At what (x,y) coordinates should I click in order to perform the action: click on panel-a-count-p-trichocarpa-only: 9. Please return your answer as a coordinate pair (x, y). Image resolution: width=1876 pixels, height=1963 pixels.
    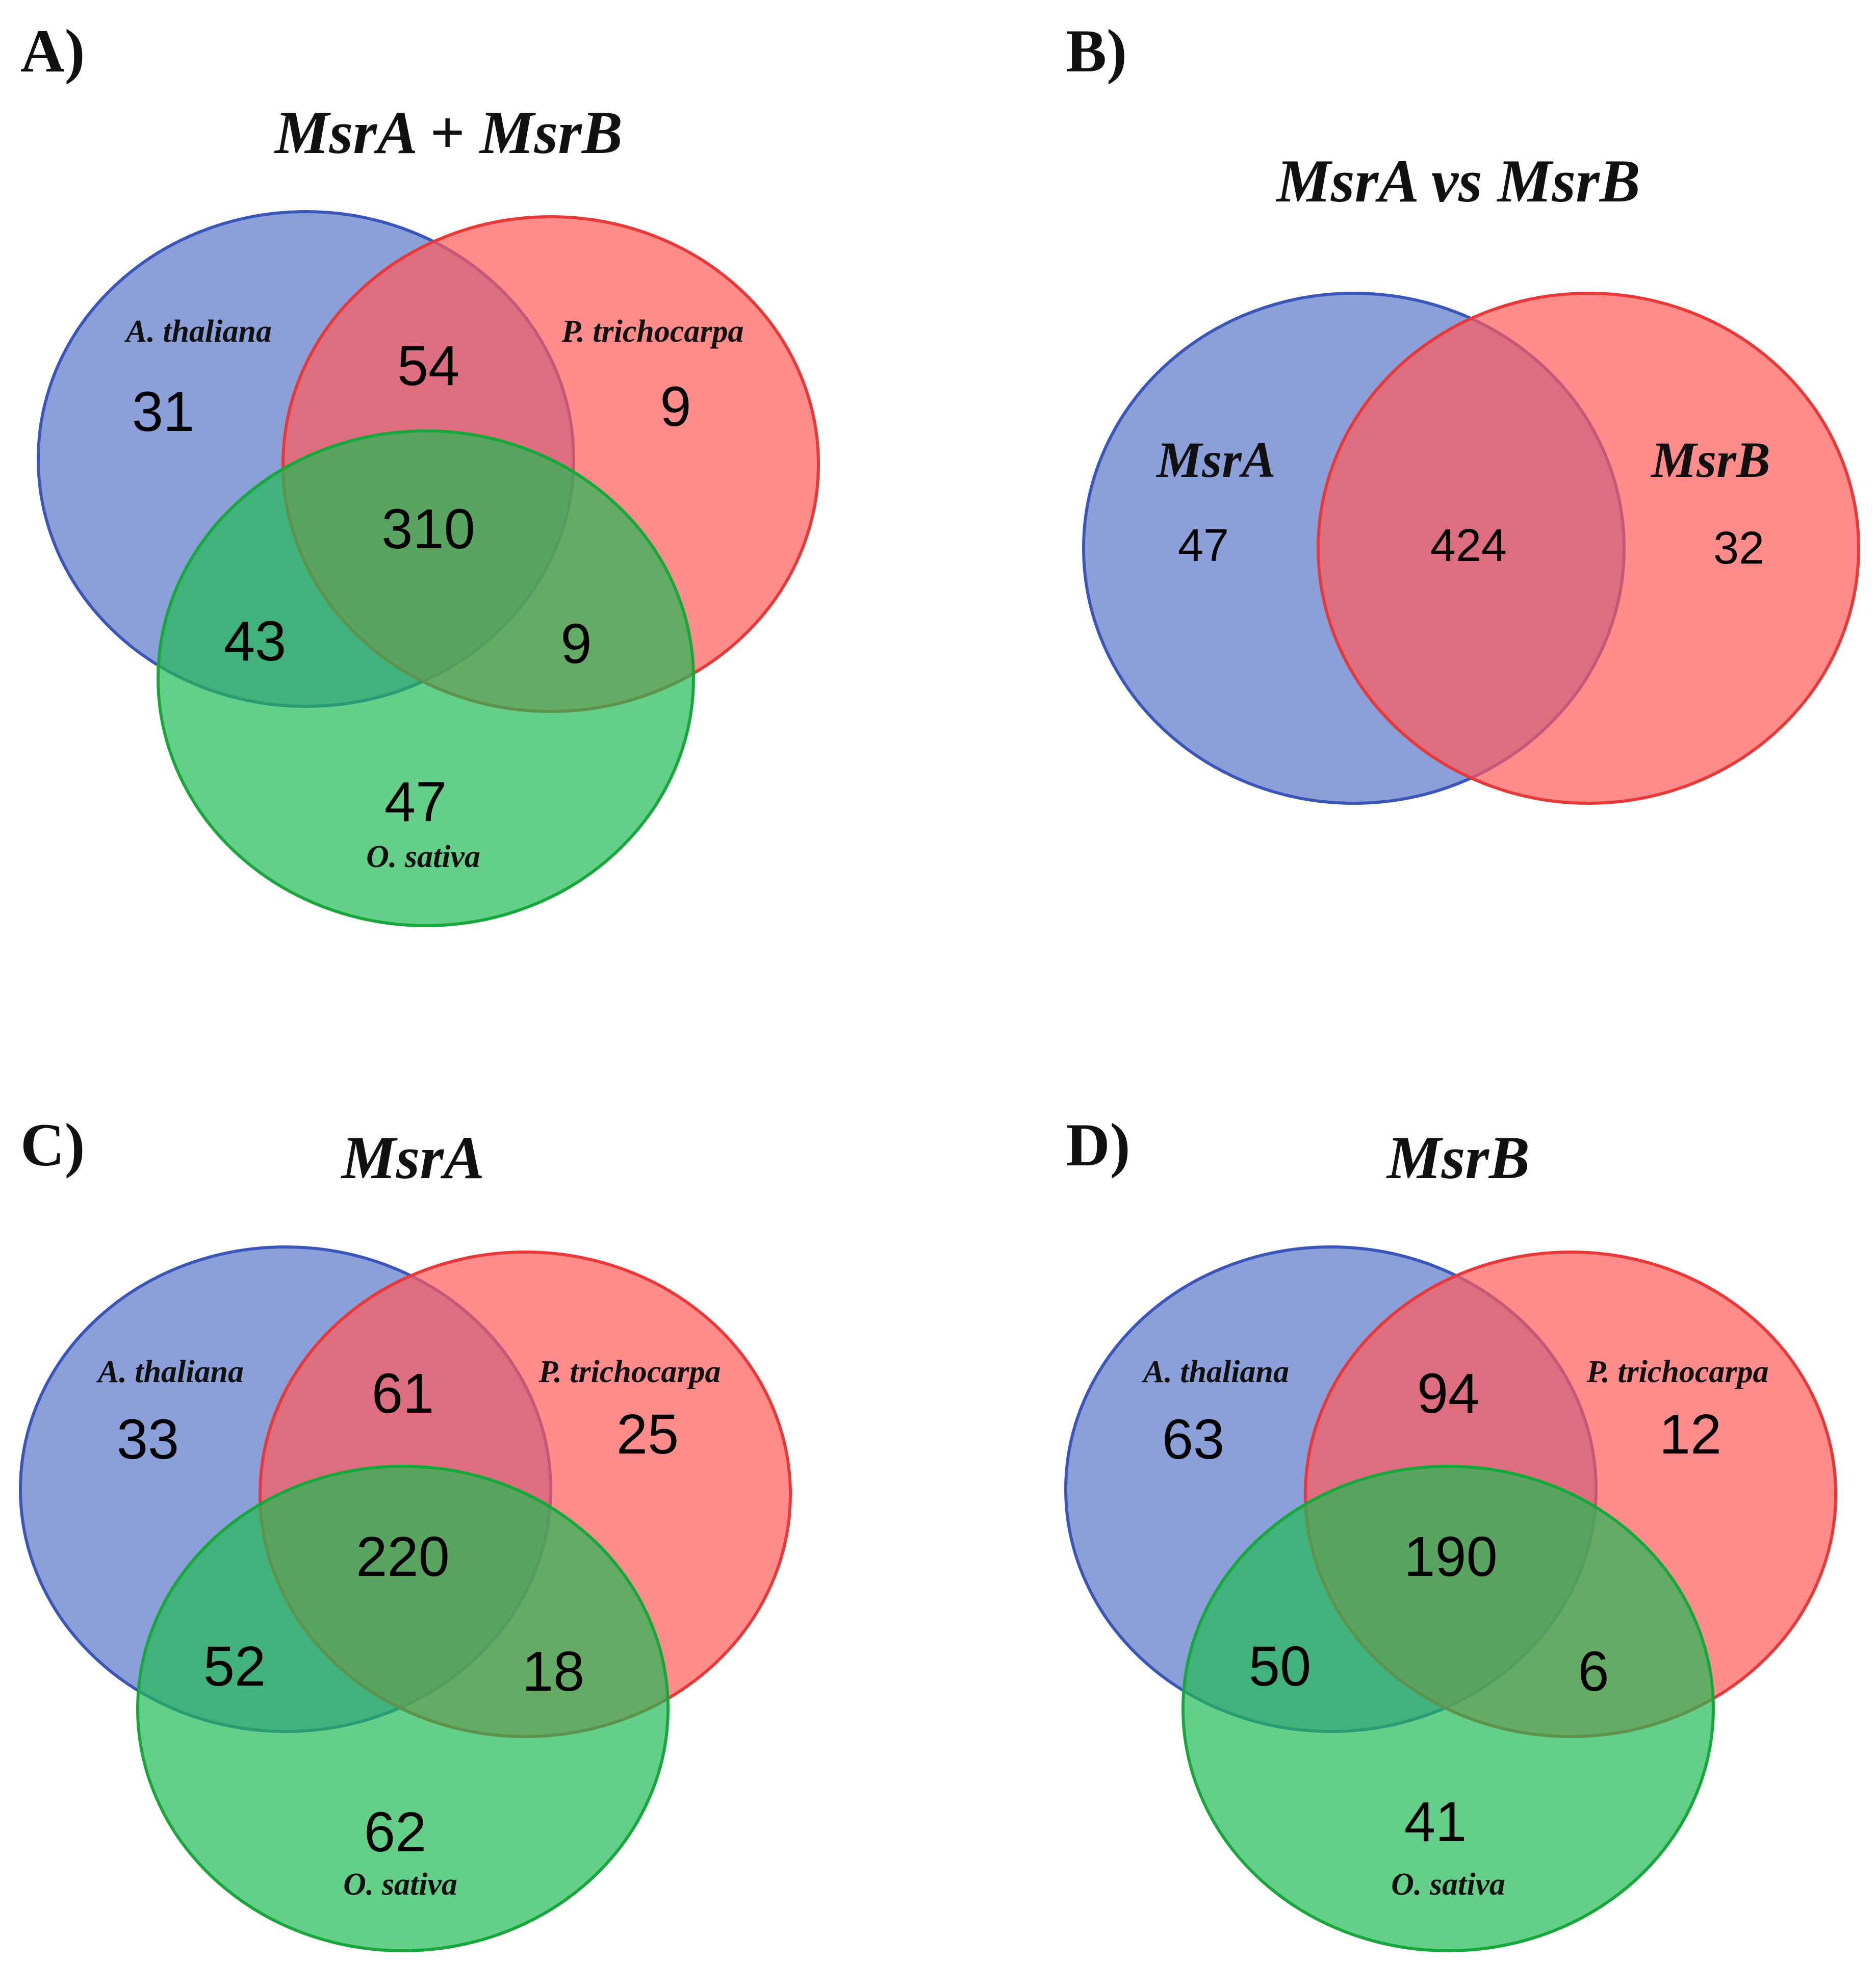
    Looking at the image, I should click on (675, 406).